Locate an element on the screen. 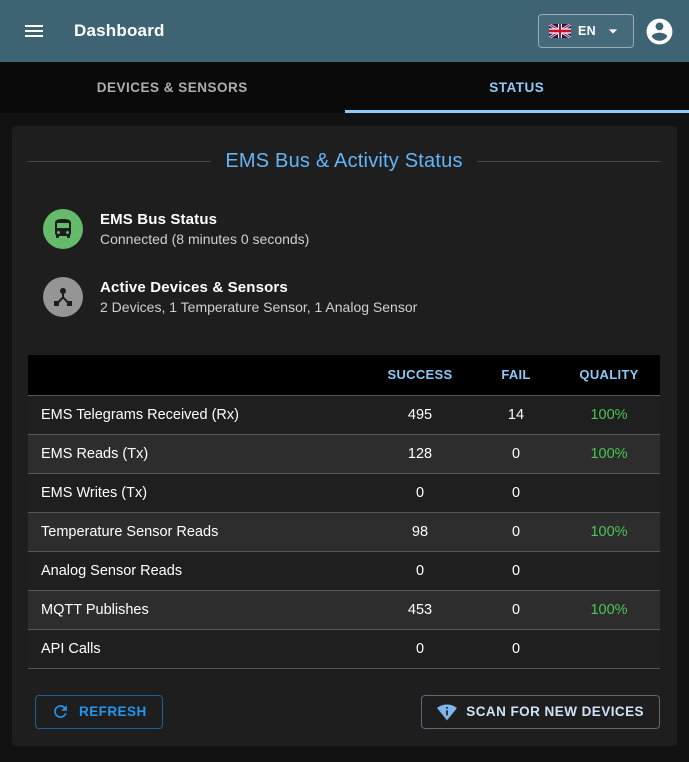 This screenshot has width=689, height=762. row-label: EMS Reads (Tx) is located at coordinates (95, 453).